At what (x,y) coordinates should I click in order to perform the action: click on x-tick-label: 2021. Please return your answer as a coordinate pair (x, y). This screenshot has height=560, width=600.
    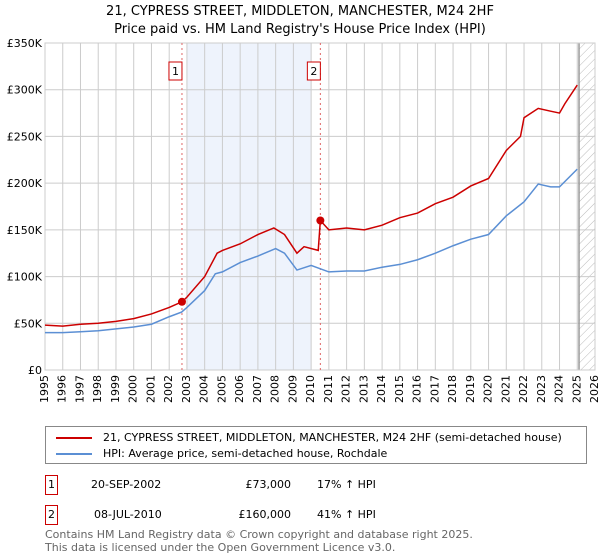
    Looking at the image, I should click on (505, 389).